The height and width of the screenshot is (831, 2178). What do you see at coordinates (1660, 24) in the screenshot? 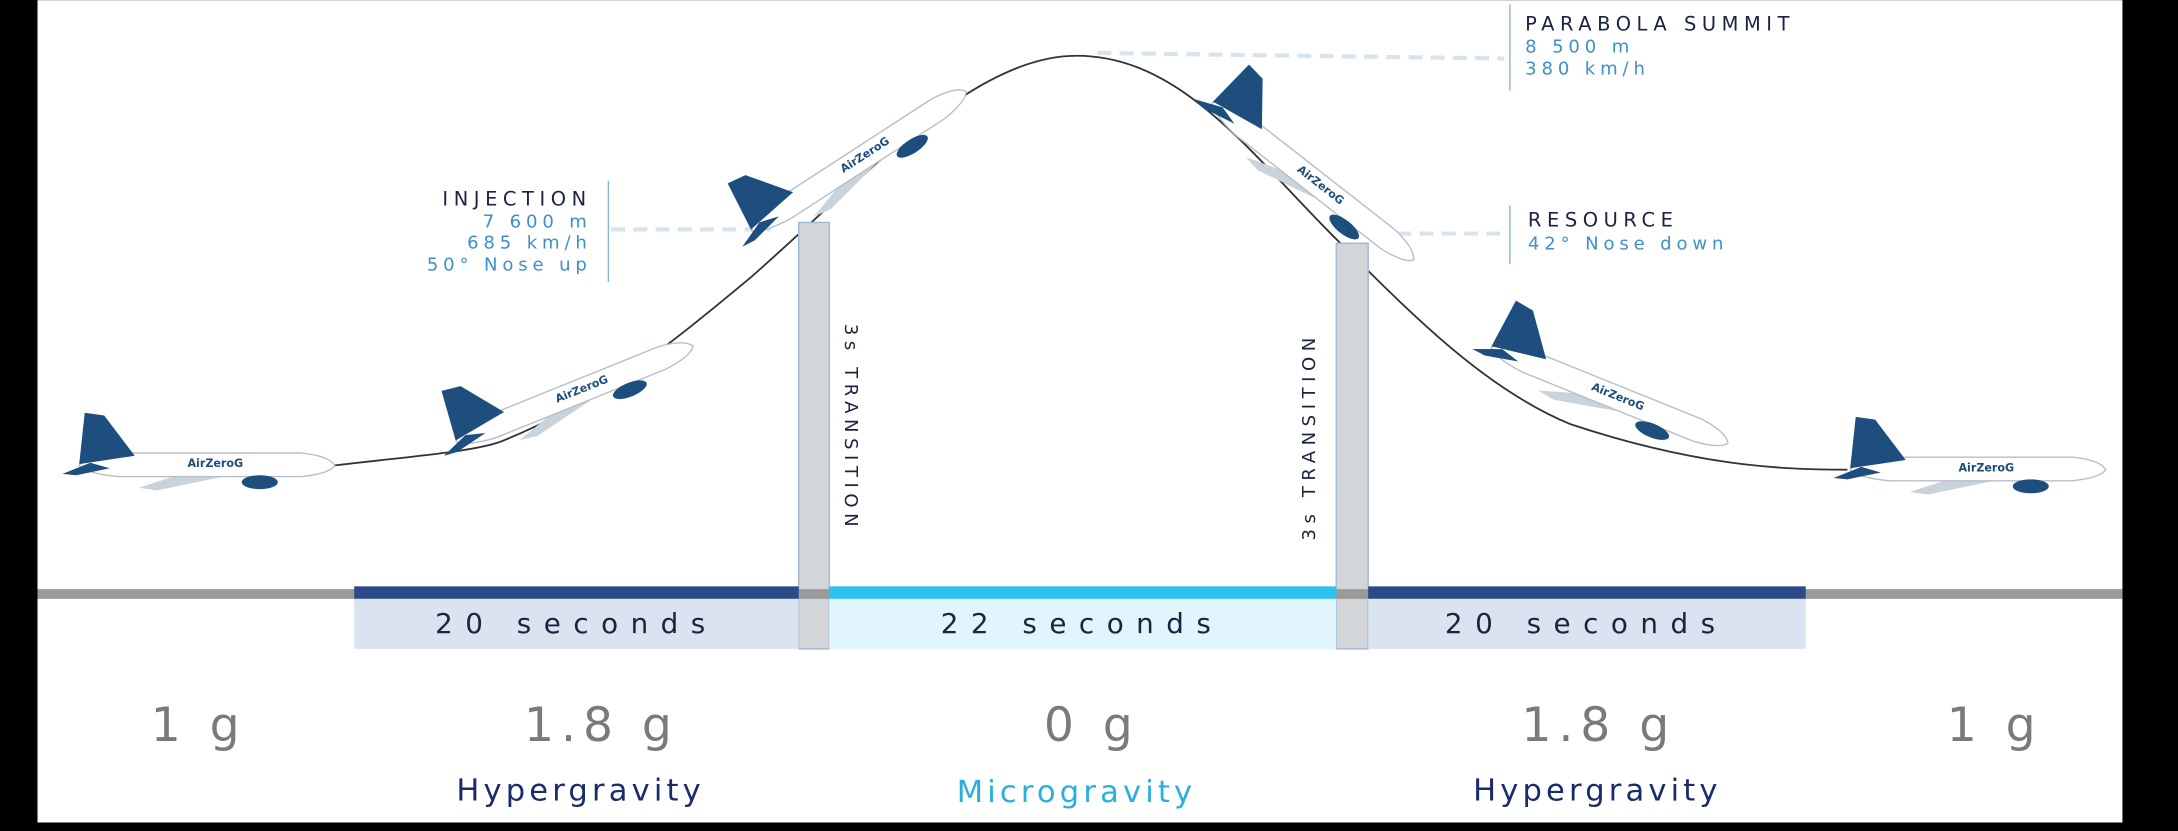
I see `summit-title: PARABOLA SUMMIT` at bounding box center [1660, 24].